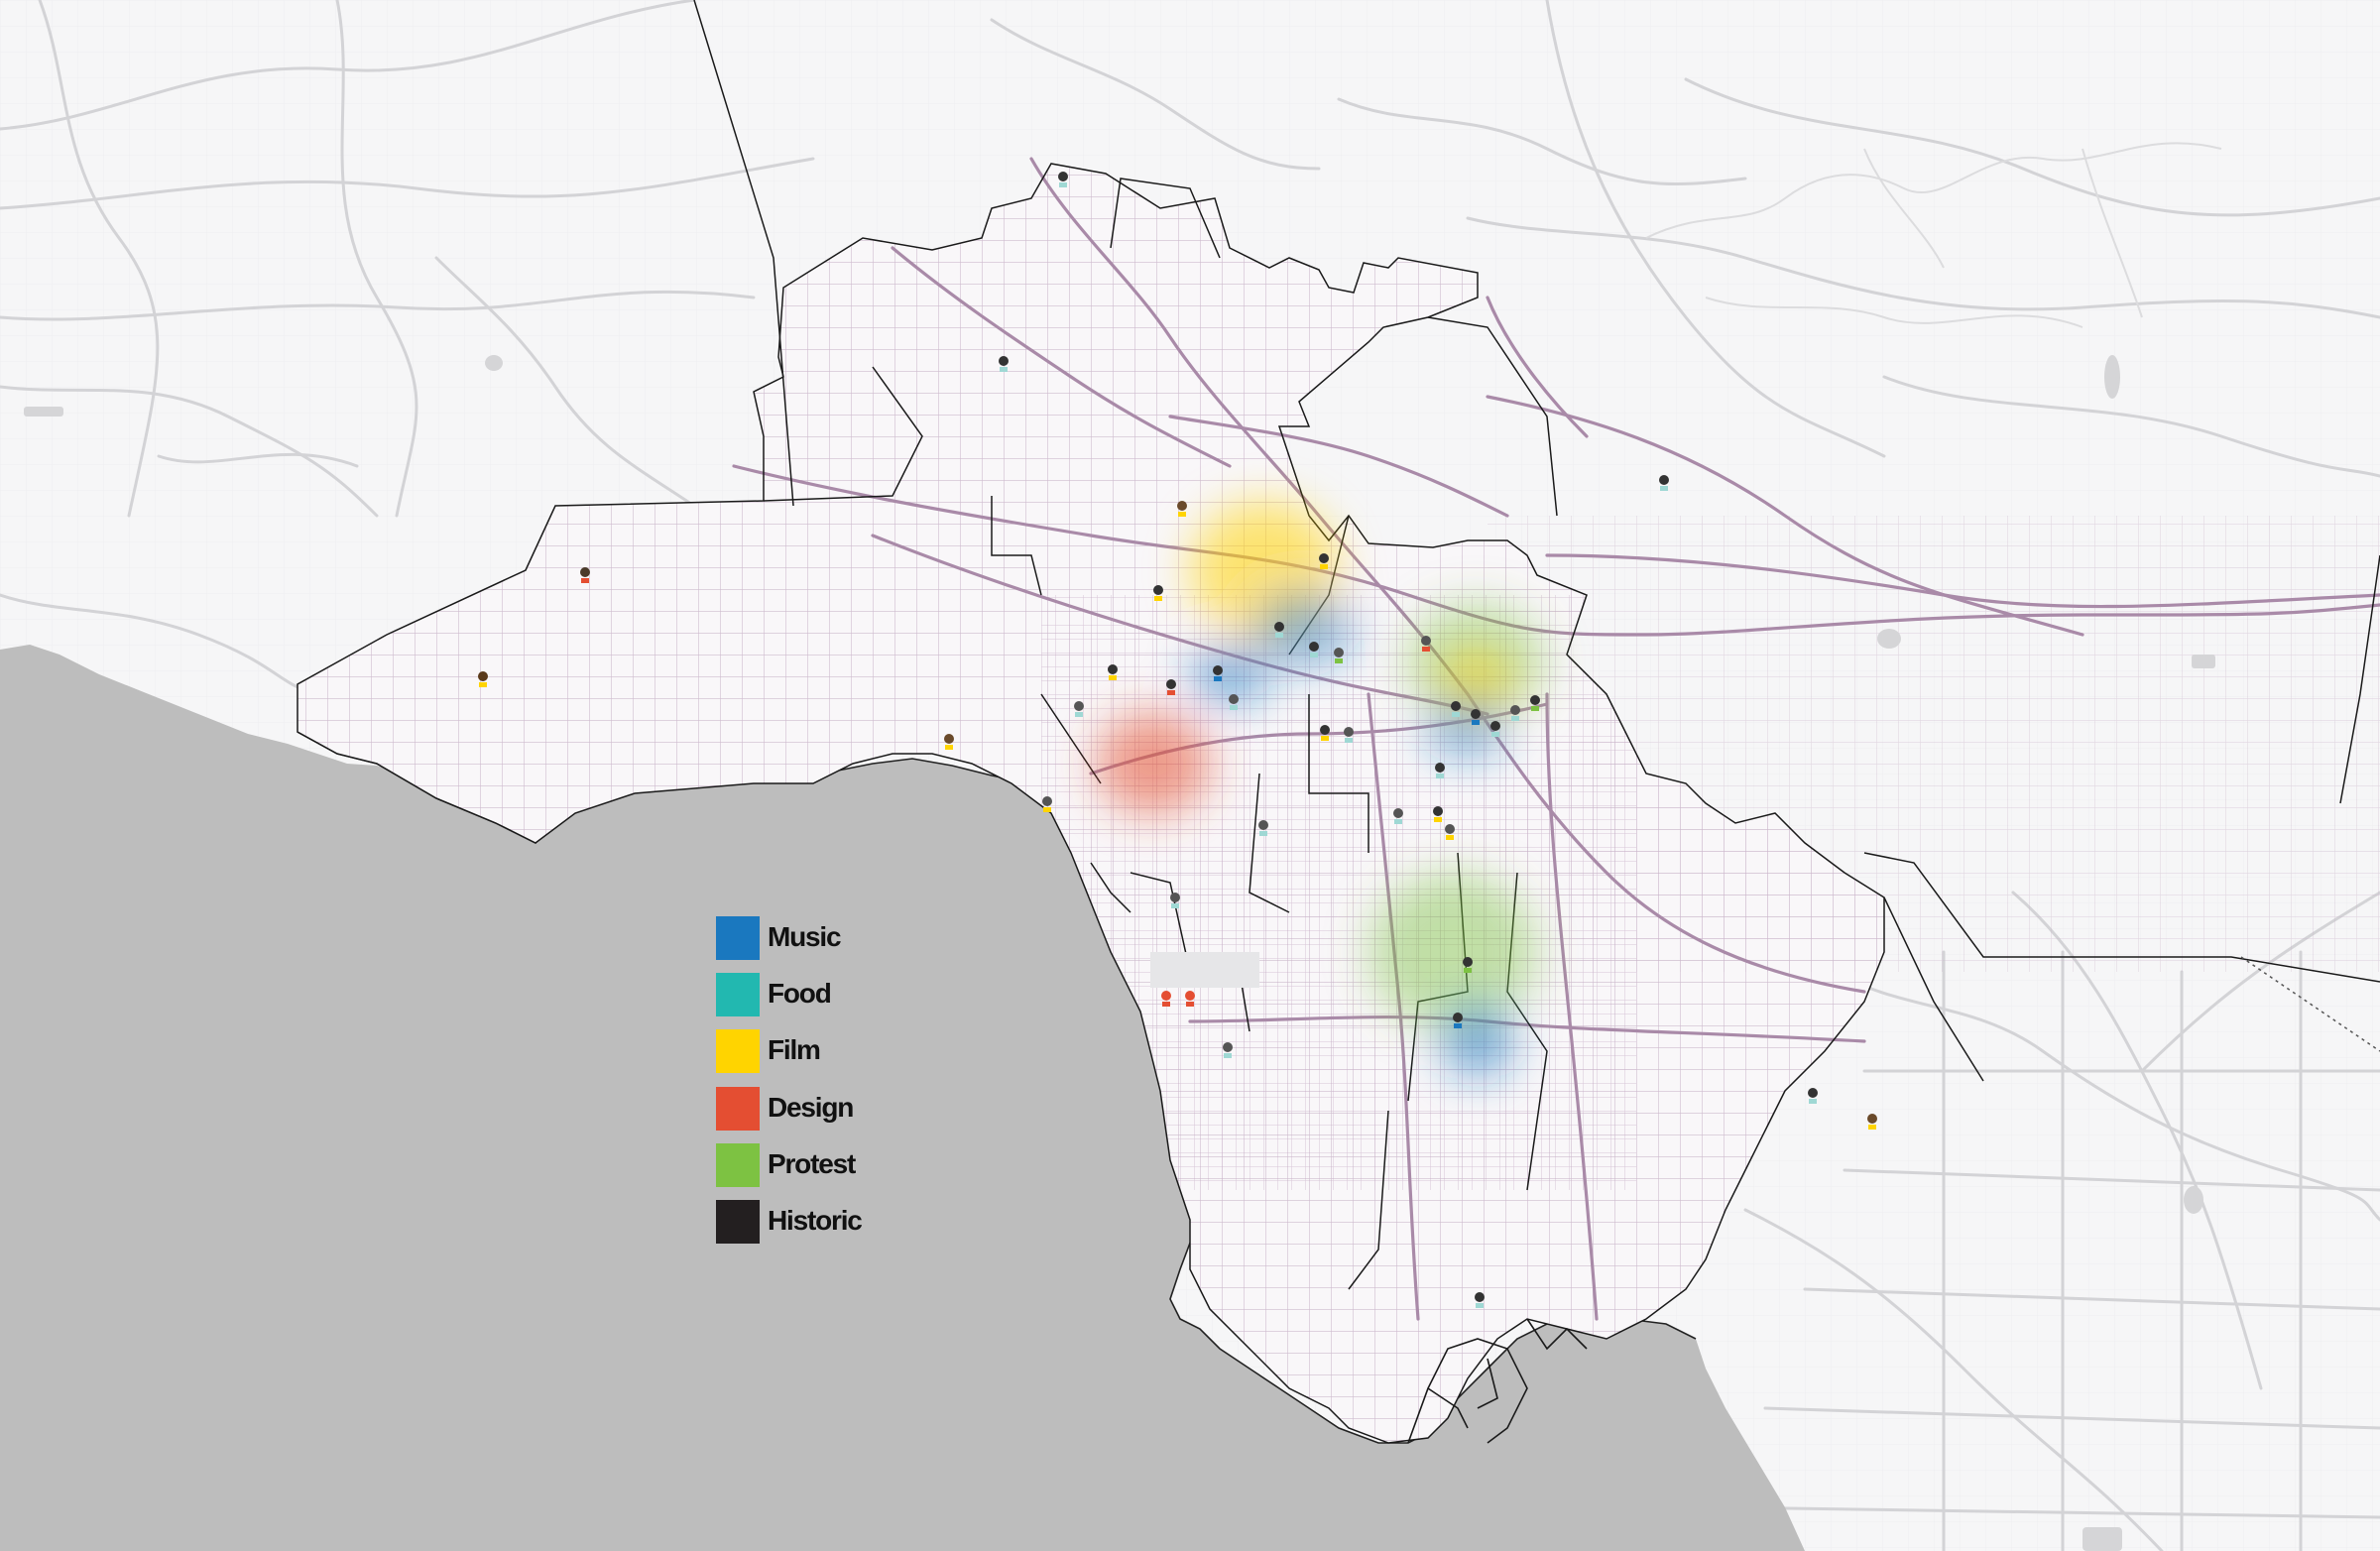 The image size is (2380, 1551). Describe the element at coordinates (738, 1165) in the screenshot. I see `legend-swatch-protest` at that location.